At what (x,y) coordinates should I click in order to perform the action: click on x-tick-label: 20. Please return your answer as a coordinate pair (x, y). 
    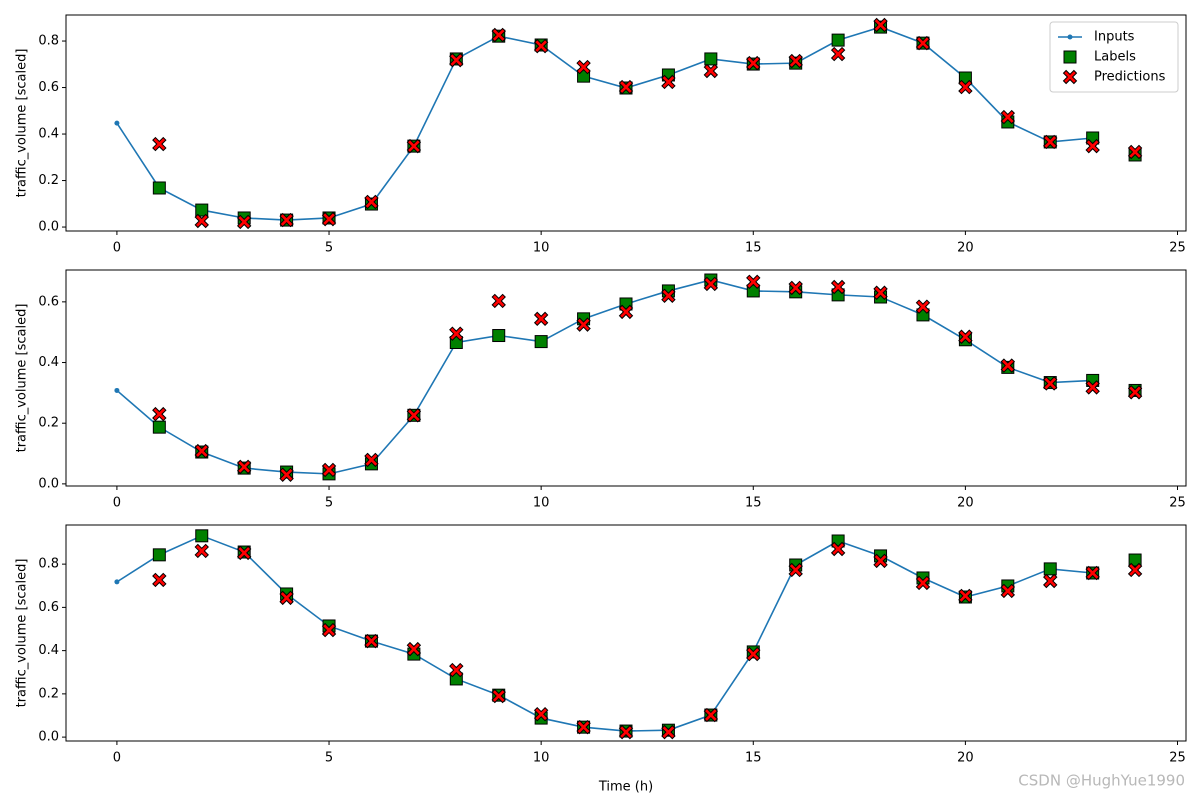
    Looking at the image, I should click on (965, 248).